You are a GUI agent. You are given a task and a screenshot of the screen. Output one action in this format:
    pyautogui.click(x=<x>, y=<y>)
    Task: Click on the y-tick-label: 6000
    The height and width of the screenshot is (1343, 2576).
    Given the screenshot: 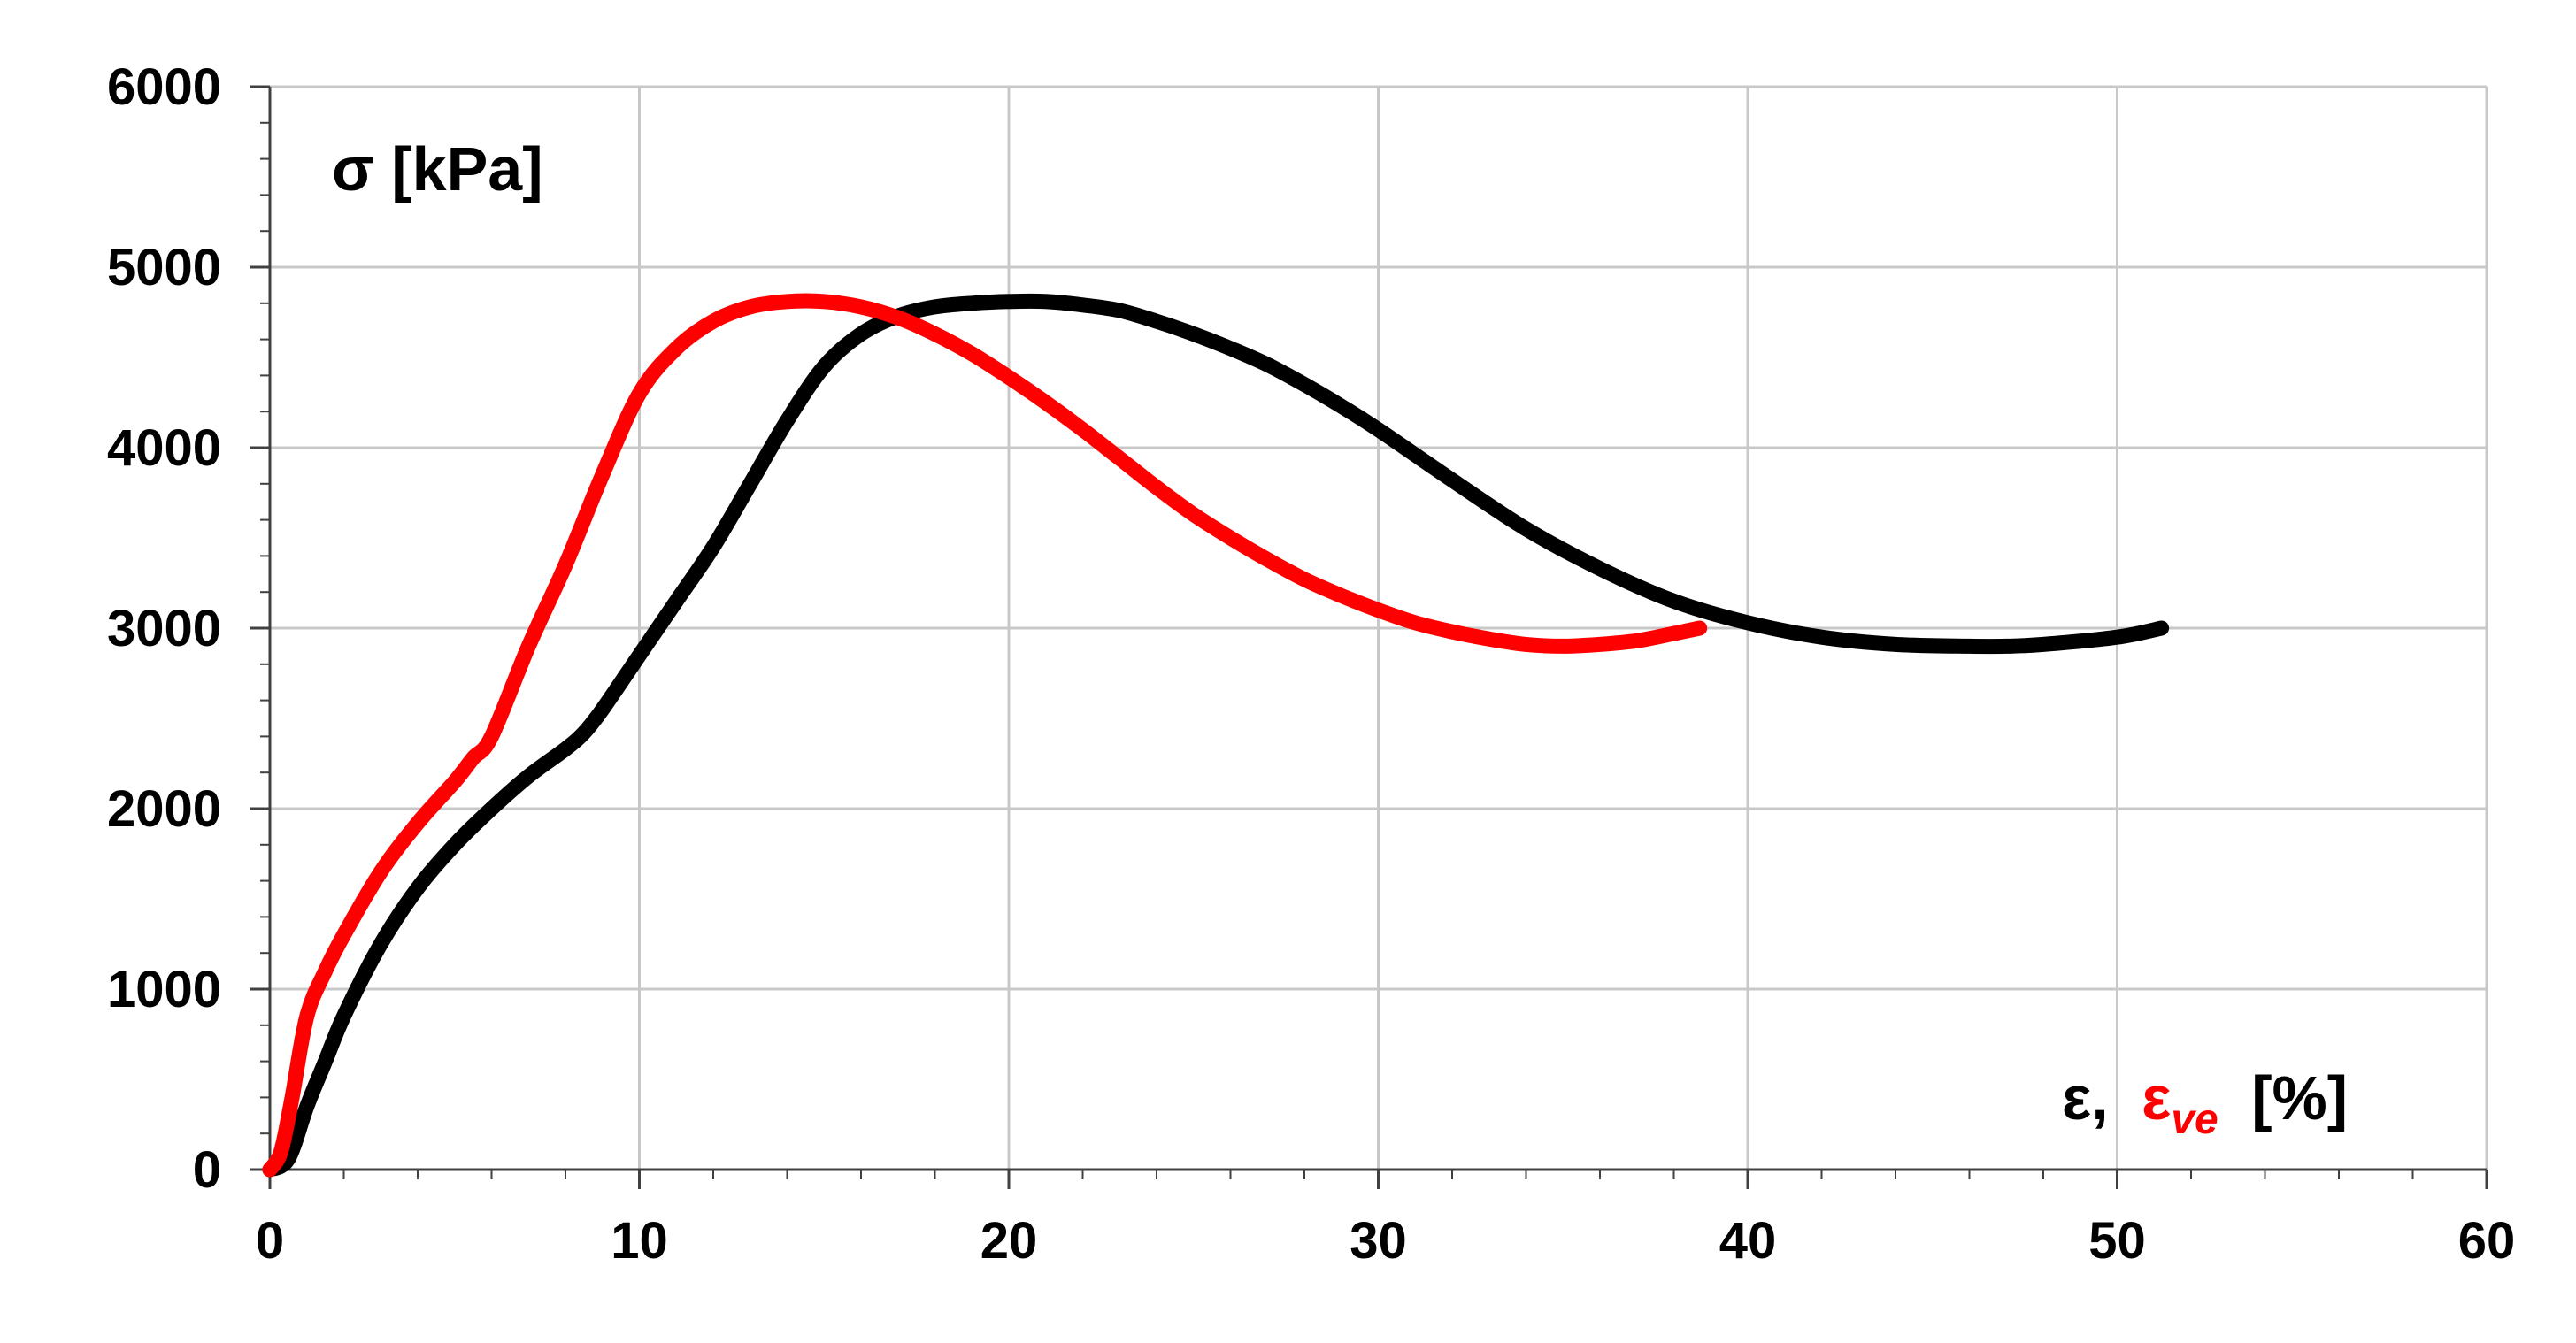 What is the action you would take?
    pyautogui.click(x=164, y=87)
    